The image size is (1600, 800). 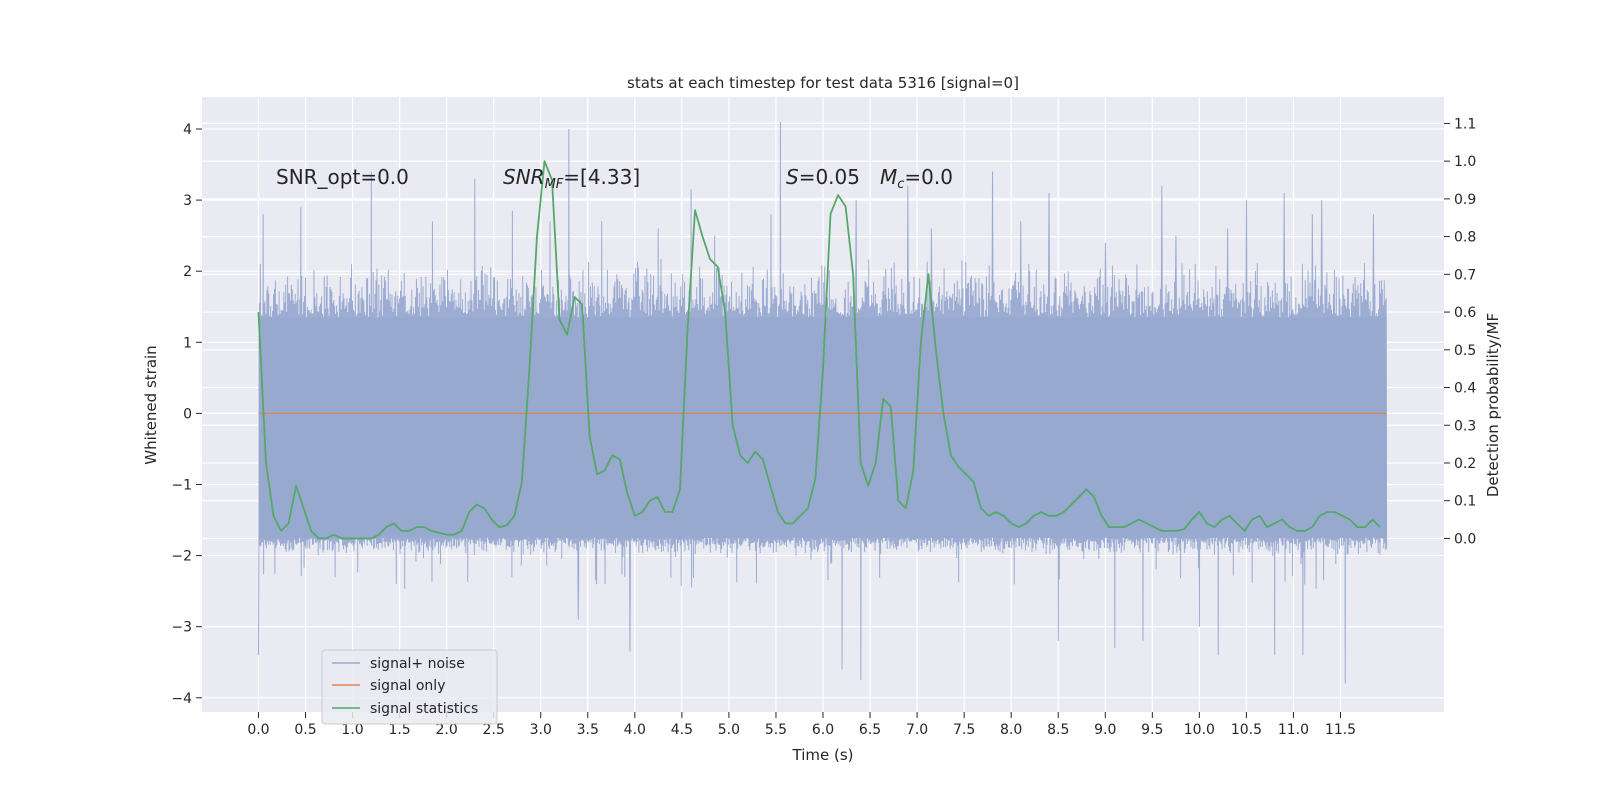 I want to click on y2-tick-label: 0.4, so click(x=1465, y=389).